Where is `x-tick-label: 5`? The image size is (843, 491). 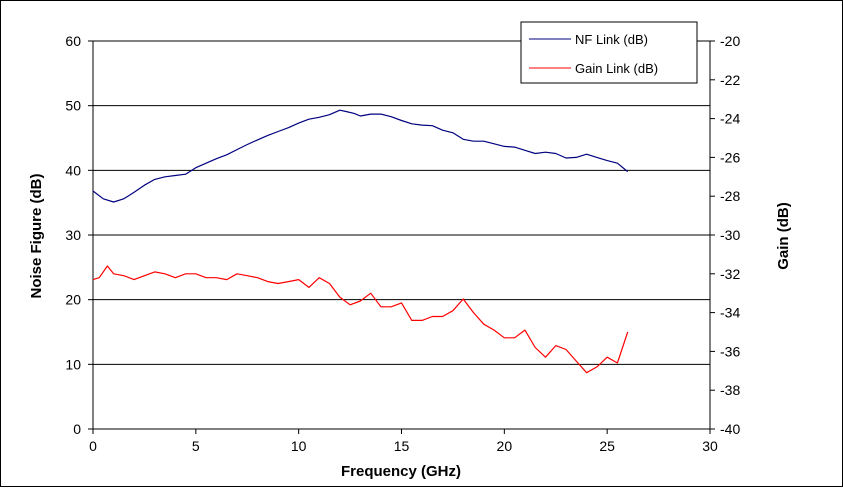
x-tick-label: 5 is located at coordinates (196, 446).